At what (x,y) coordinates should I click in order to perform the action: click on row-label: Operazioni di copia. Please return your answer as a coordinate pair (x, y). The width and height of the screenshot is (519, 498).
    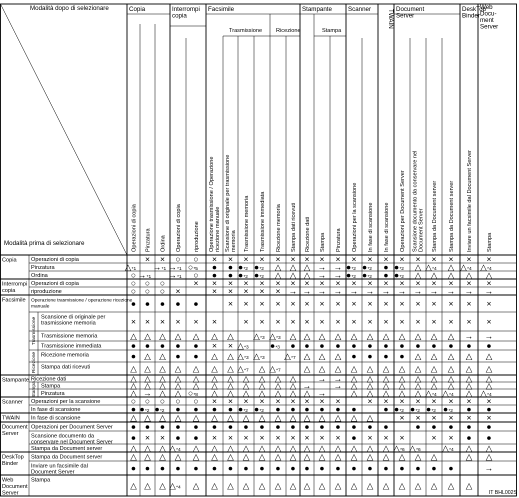
    Looking at the image, I should click on (55, 260).